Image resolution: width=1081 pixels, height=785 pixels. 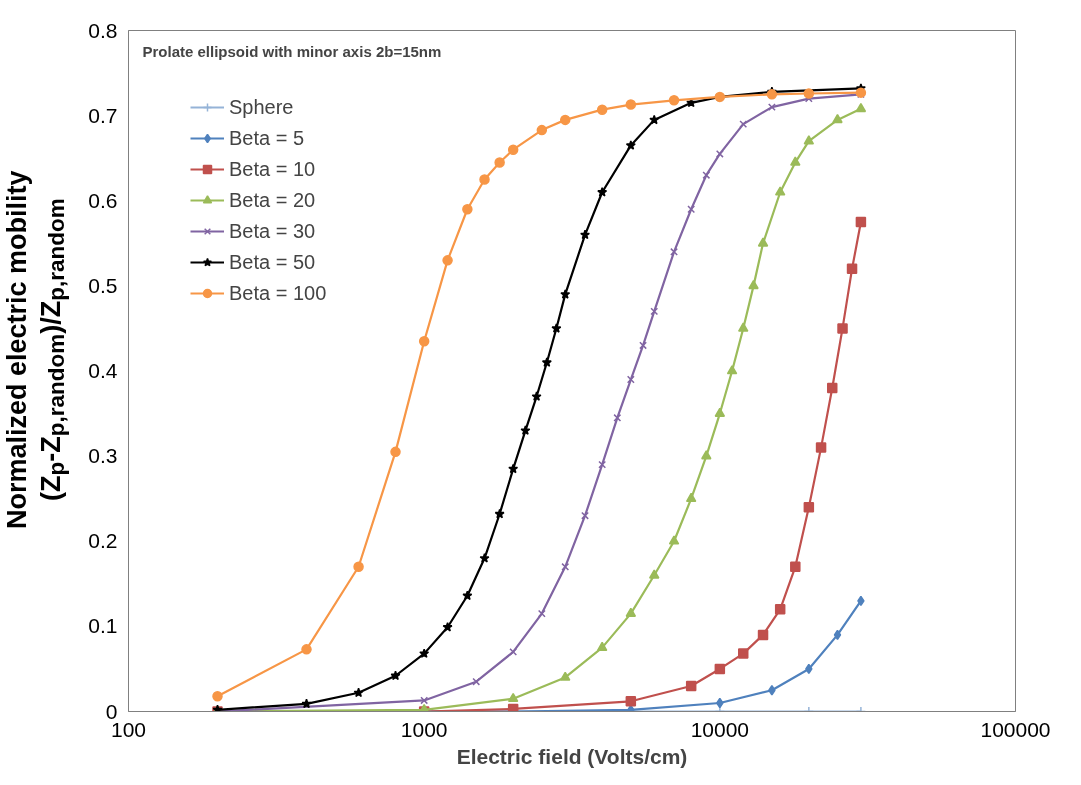 What do you see at coordinates (103, 115) in the screenshot?
I see `y-tick-label: 0.7` at bounding box center [103, 115].